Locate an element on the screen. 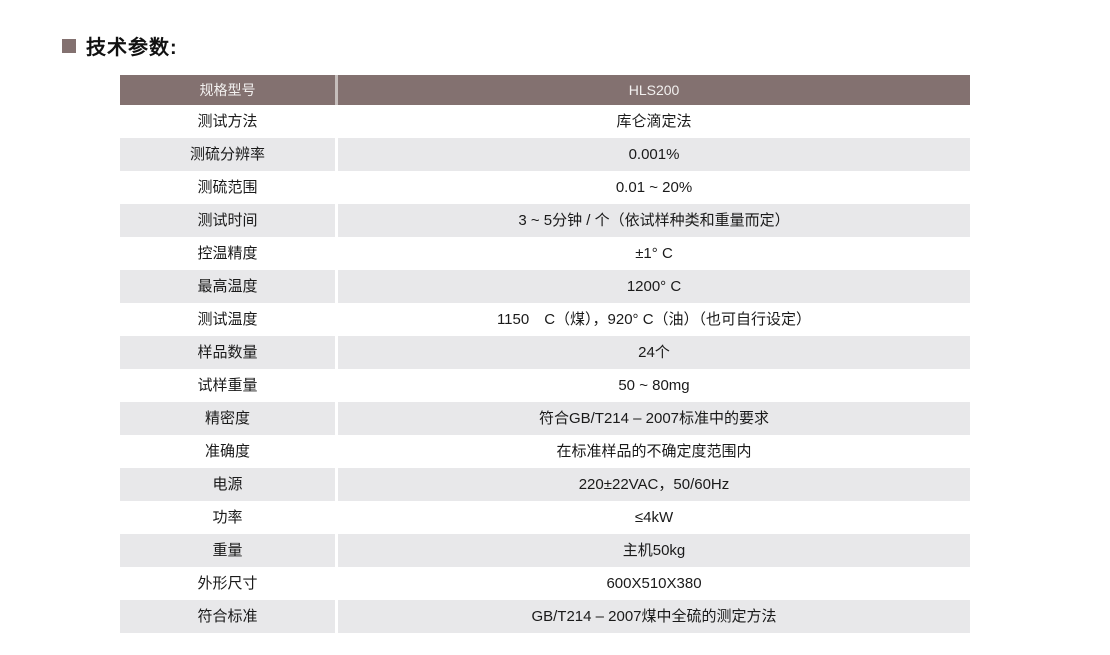 The width and height of the screenshot is (1110, 655). table-row: 测试方法 库仑滴定法 is located at coordinates (545, 121).